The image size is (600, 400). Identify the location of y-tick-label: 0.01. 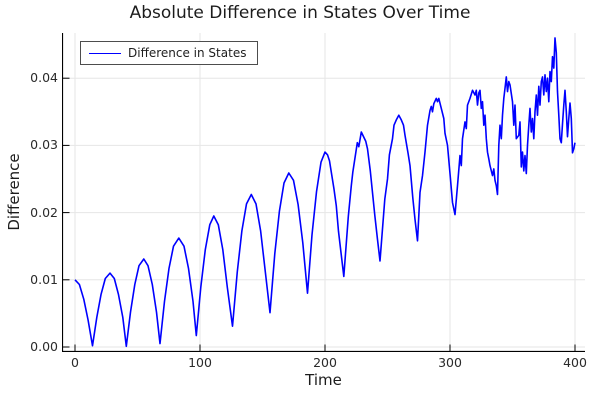
(44, 279).